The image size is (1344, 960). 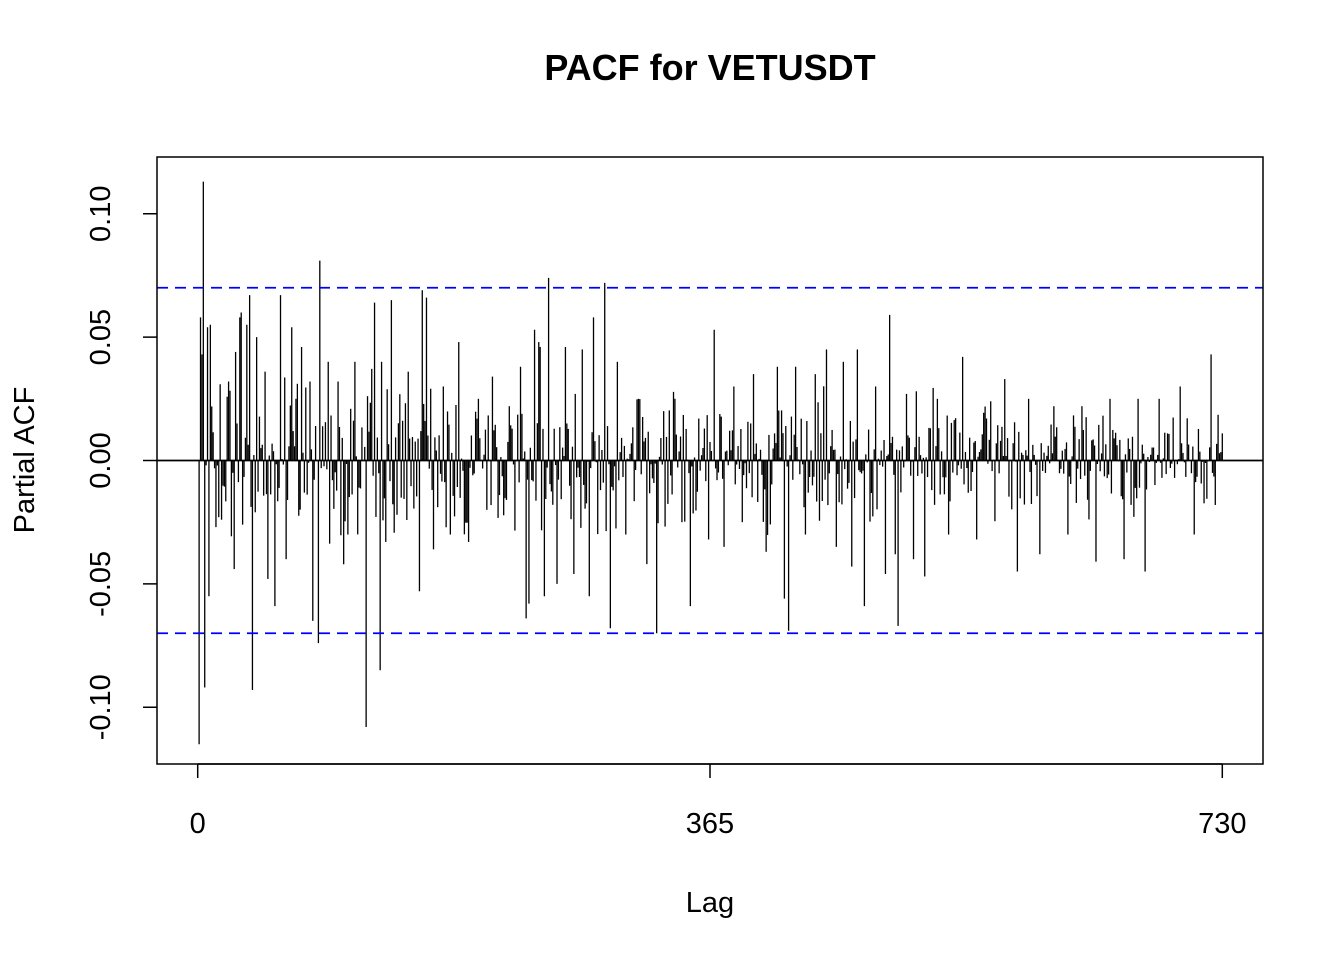 What do you see at coordinates (101, 460) in the screenshot?
I see `y-tick-label: 0.00` at bounding box center [101, 460].